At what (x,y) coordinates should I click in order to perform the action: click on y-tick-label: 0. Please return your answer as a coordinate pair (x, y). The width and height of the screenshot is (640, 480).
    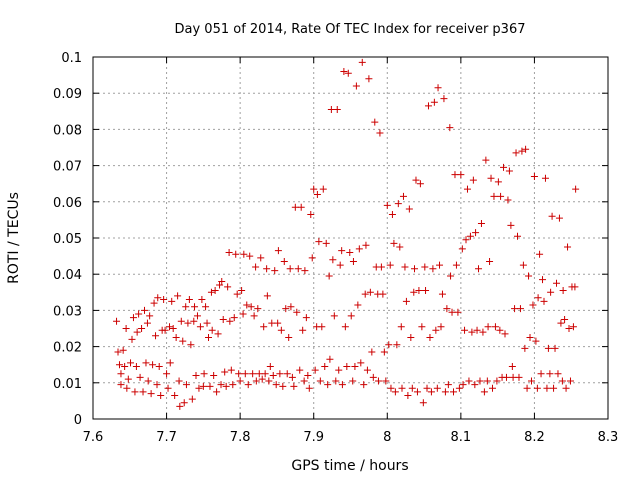
    Looking at the image, I should click on (78, 420).